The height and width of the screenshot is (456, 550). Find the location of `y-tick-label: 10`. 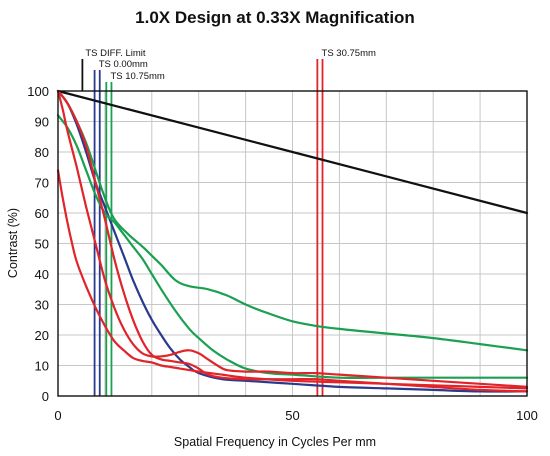

y-tick-label: 10 is located at coordinates (42, 366).